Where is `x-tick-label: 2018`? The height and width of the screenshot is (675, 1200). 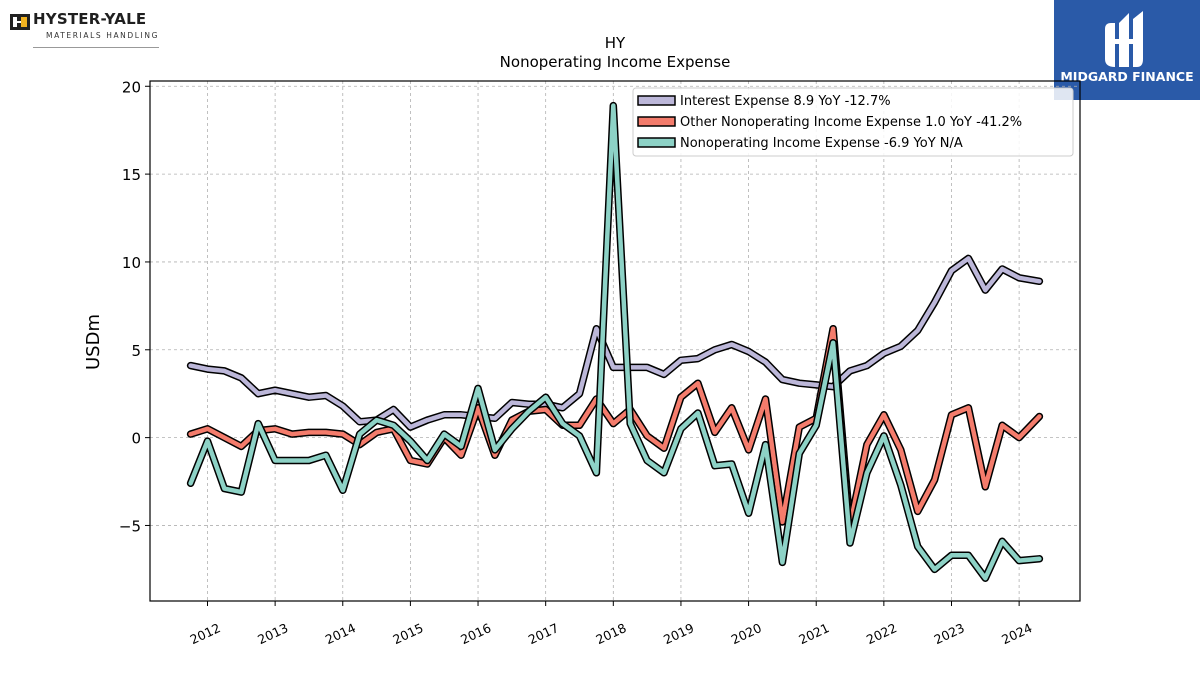
x-tick-label: 2018 is located at coordinates (610, 633).